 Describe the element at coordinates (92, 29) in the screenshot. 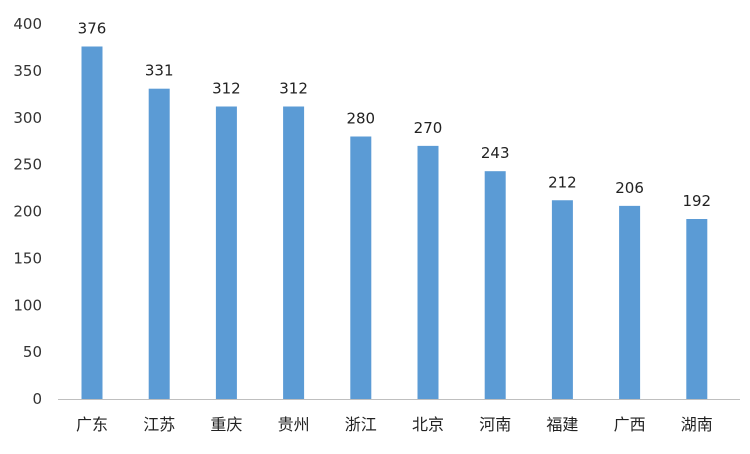

I see `bar-value-label: 376` at that location.